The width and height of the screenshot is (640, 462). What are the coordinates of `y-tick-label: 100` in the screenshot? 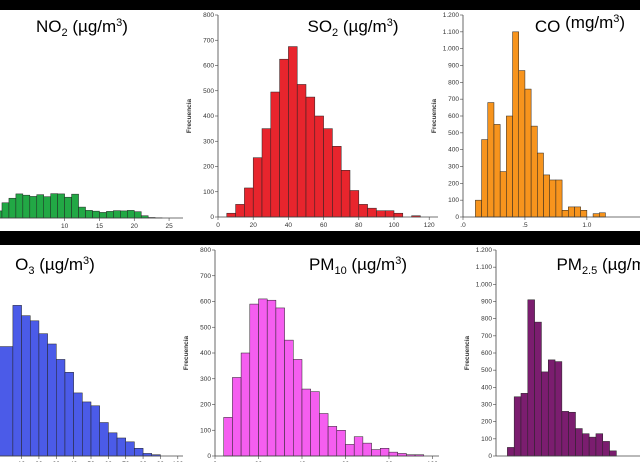 It's located at (486, 439).